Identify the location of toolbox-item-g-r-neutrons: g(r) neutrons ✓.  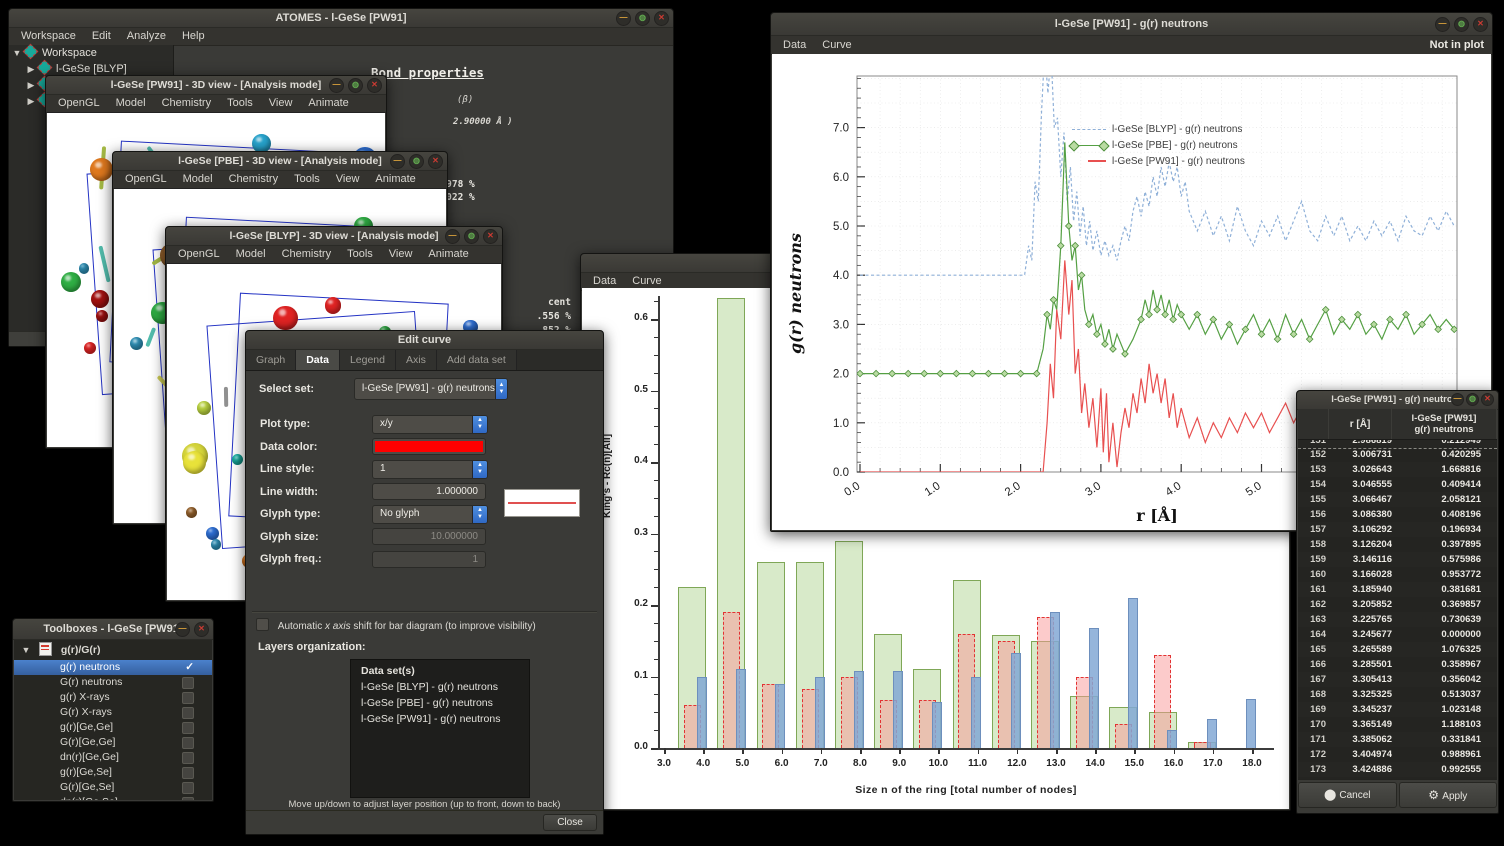
(113, 667).